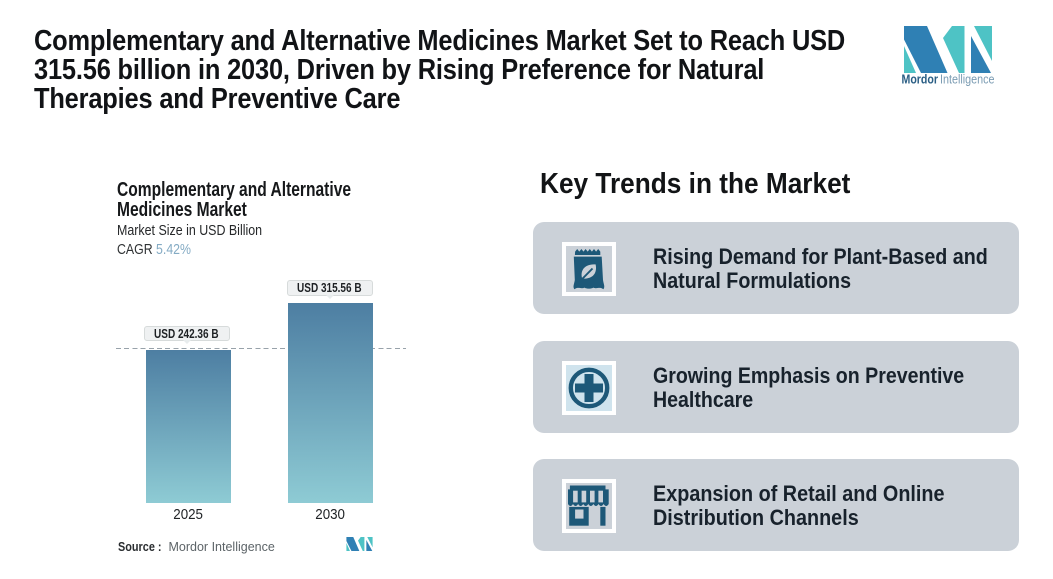 Image resolution: width=1053 pixels, height=579 pixels. Describe the element at coordinates (967, 80) in the screenshot. I see `svg-text: Intelligence` at that location.